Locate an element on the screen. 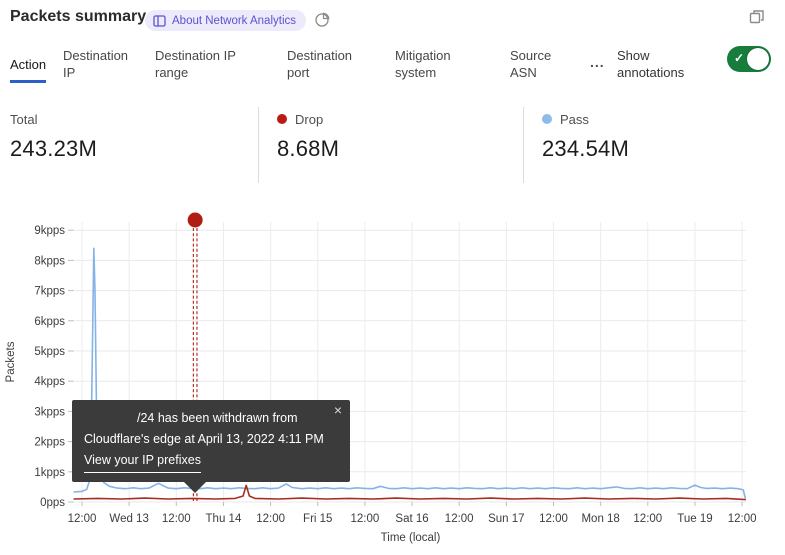 The image size is (785, 555). x-axis-tick-label: Sun 17 is located at coordinates (506, 519).